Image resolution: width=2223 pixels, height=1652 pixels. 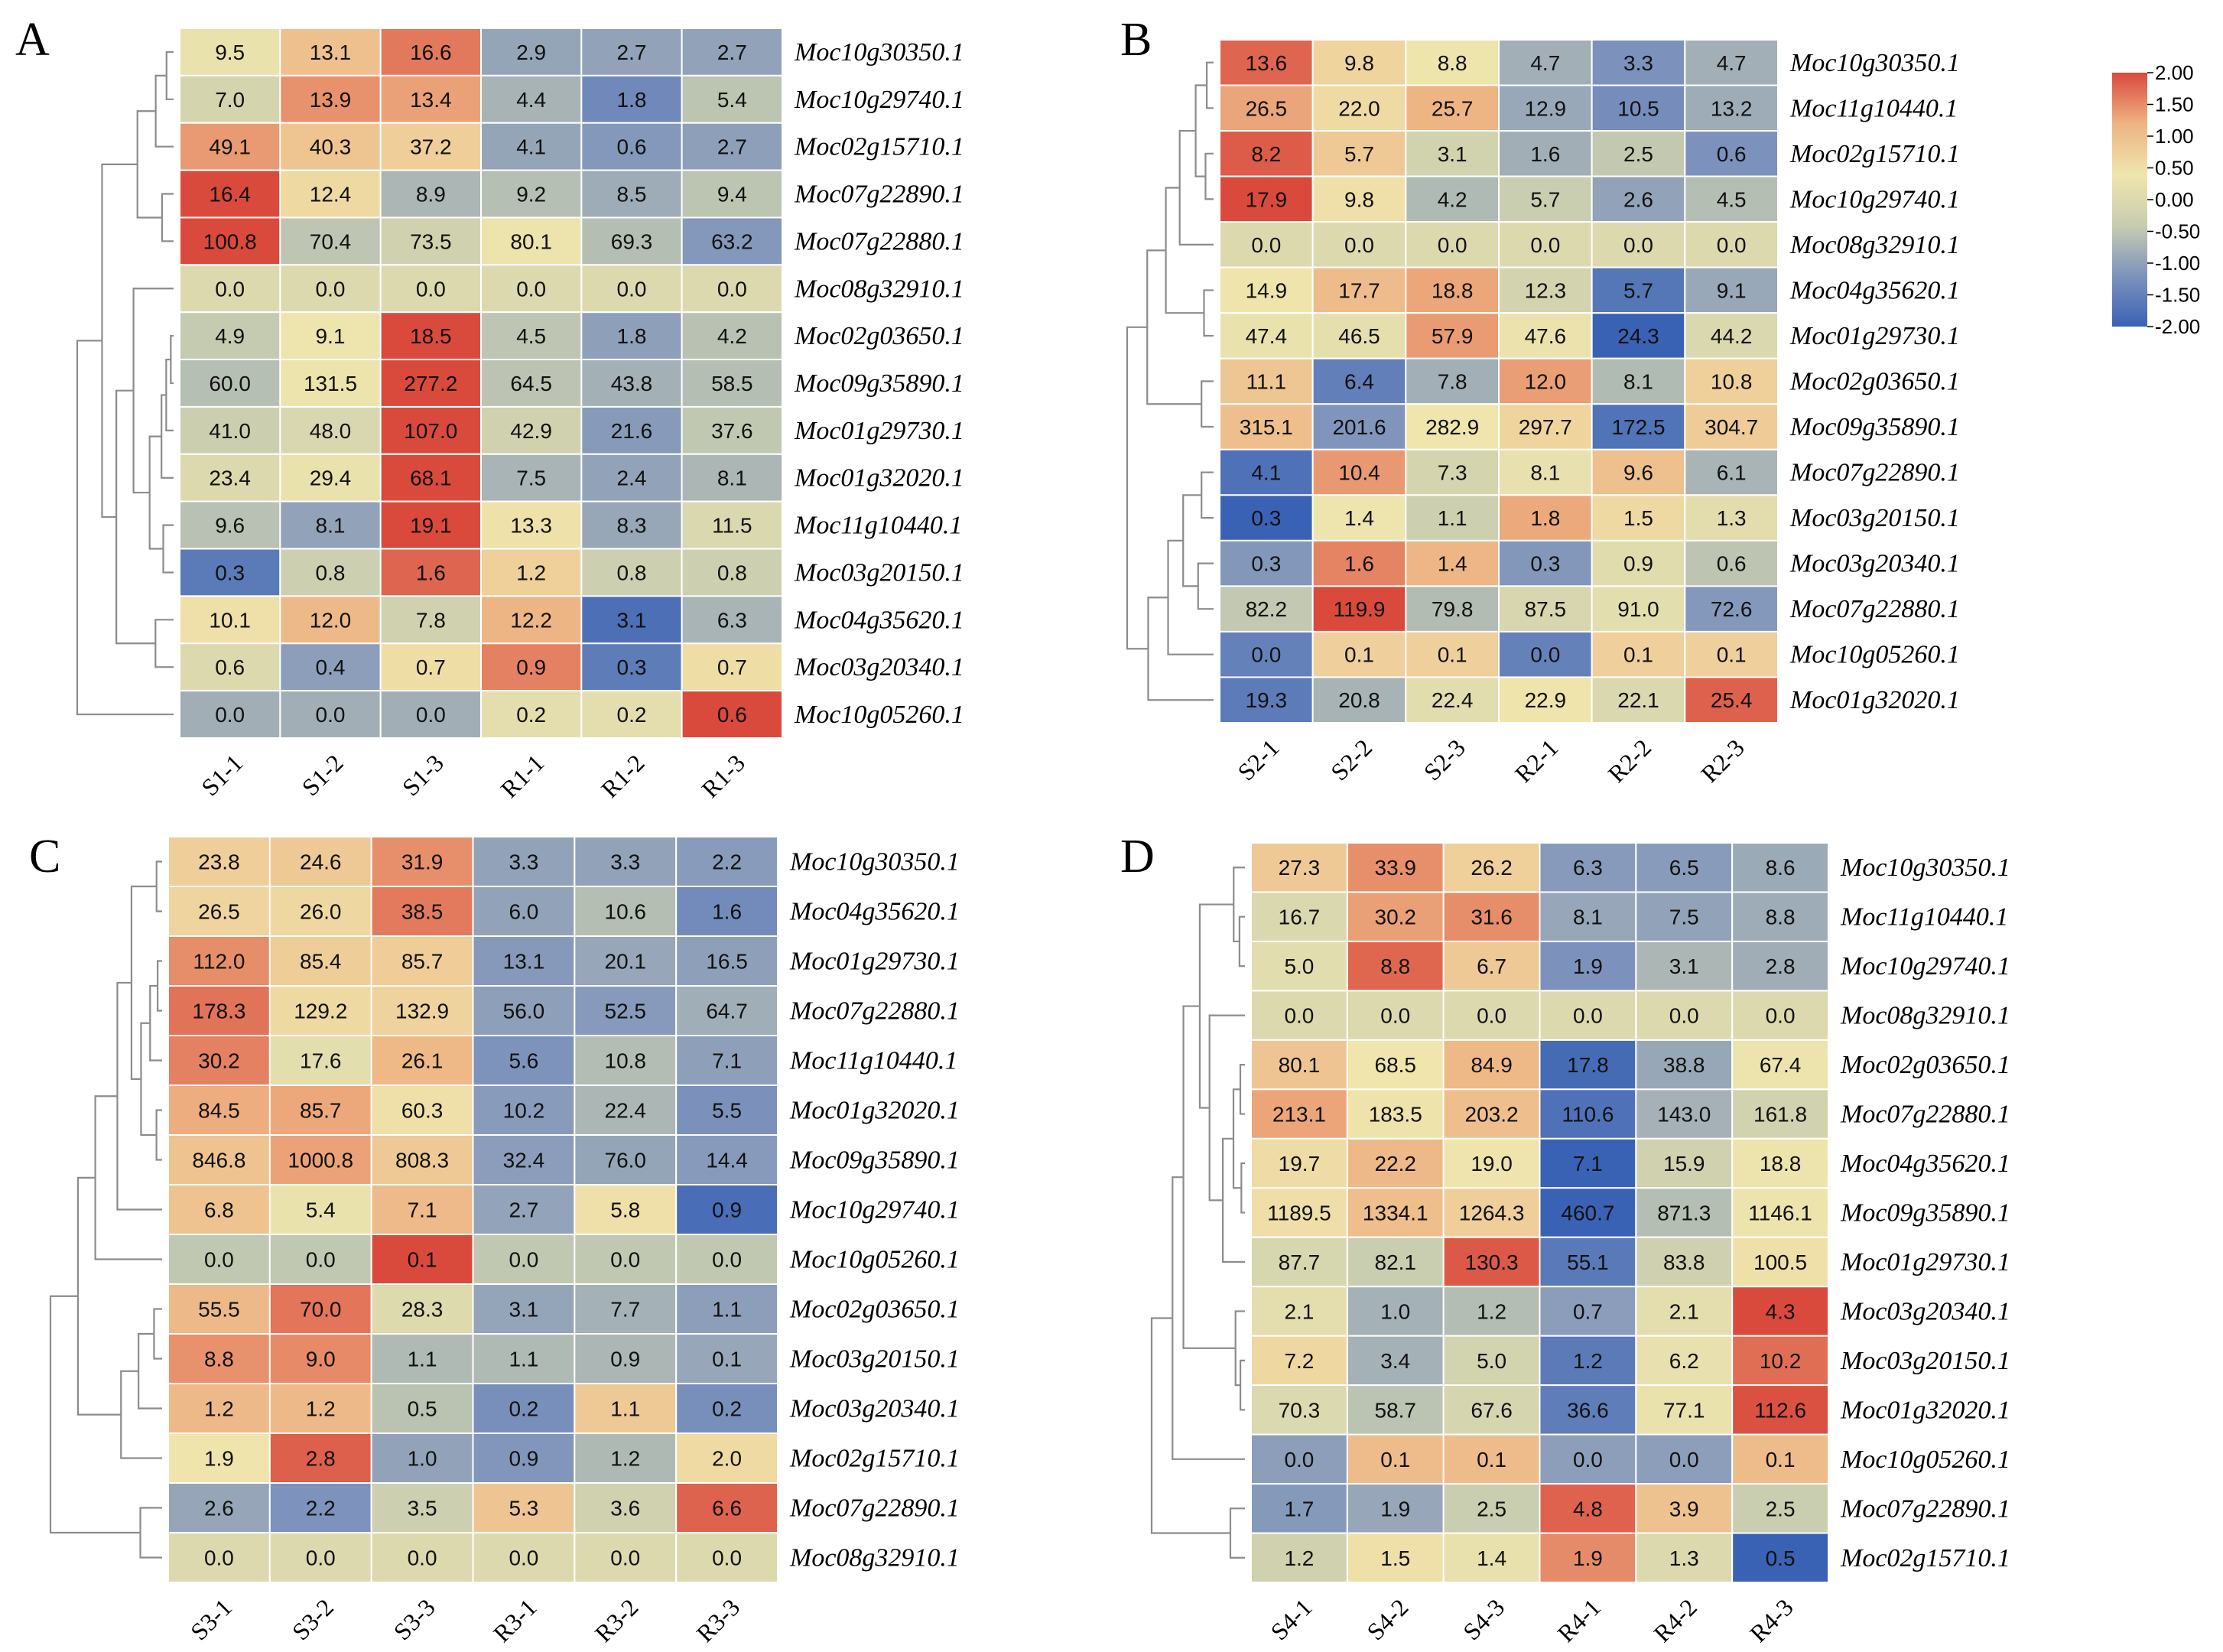 I want to click on cell-value: 38.5, so click(x=422, y=912).